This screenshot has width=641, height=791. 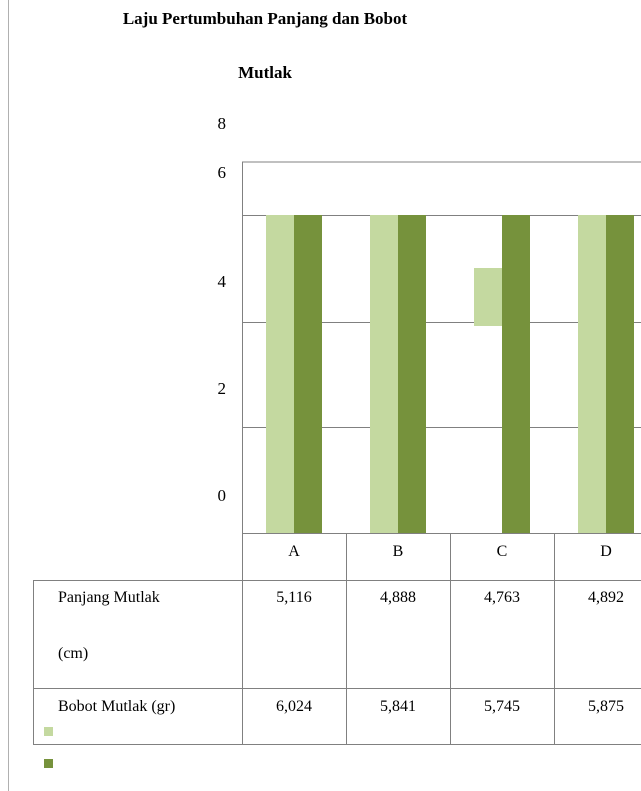 I want to click on left-margin-rule, so click(x=8, y=395).